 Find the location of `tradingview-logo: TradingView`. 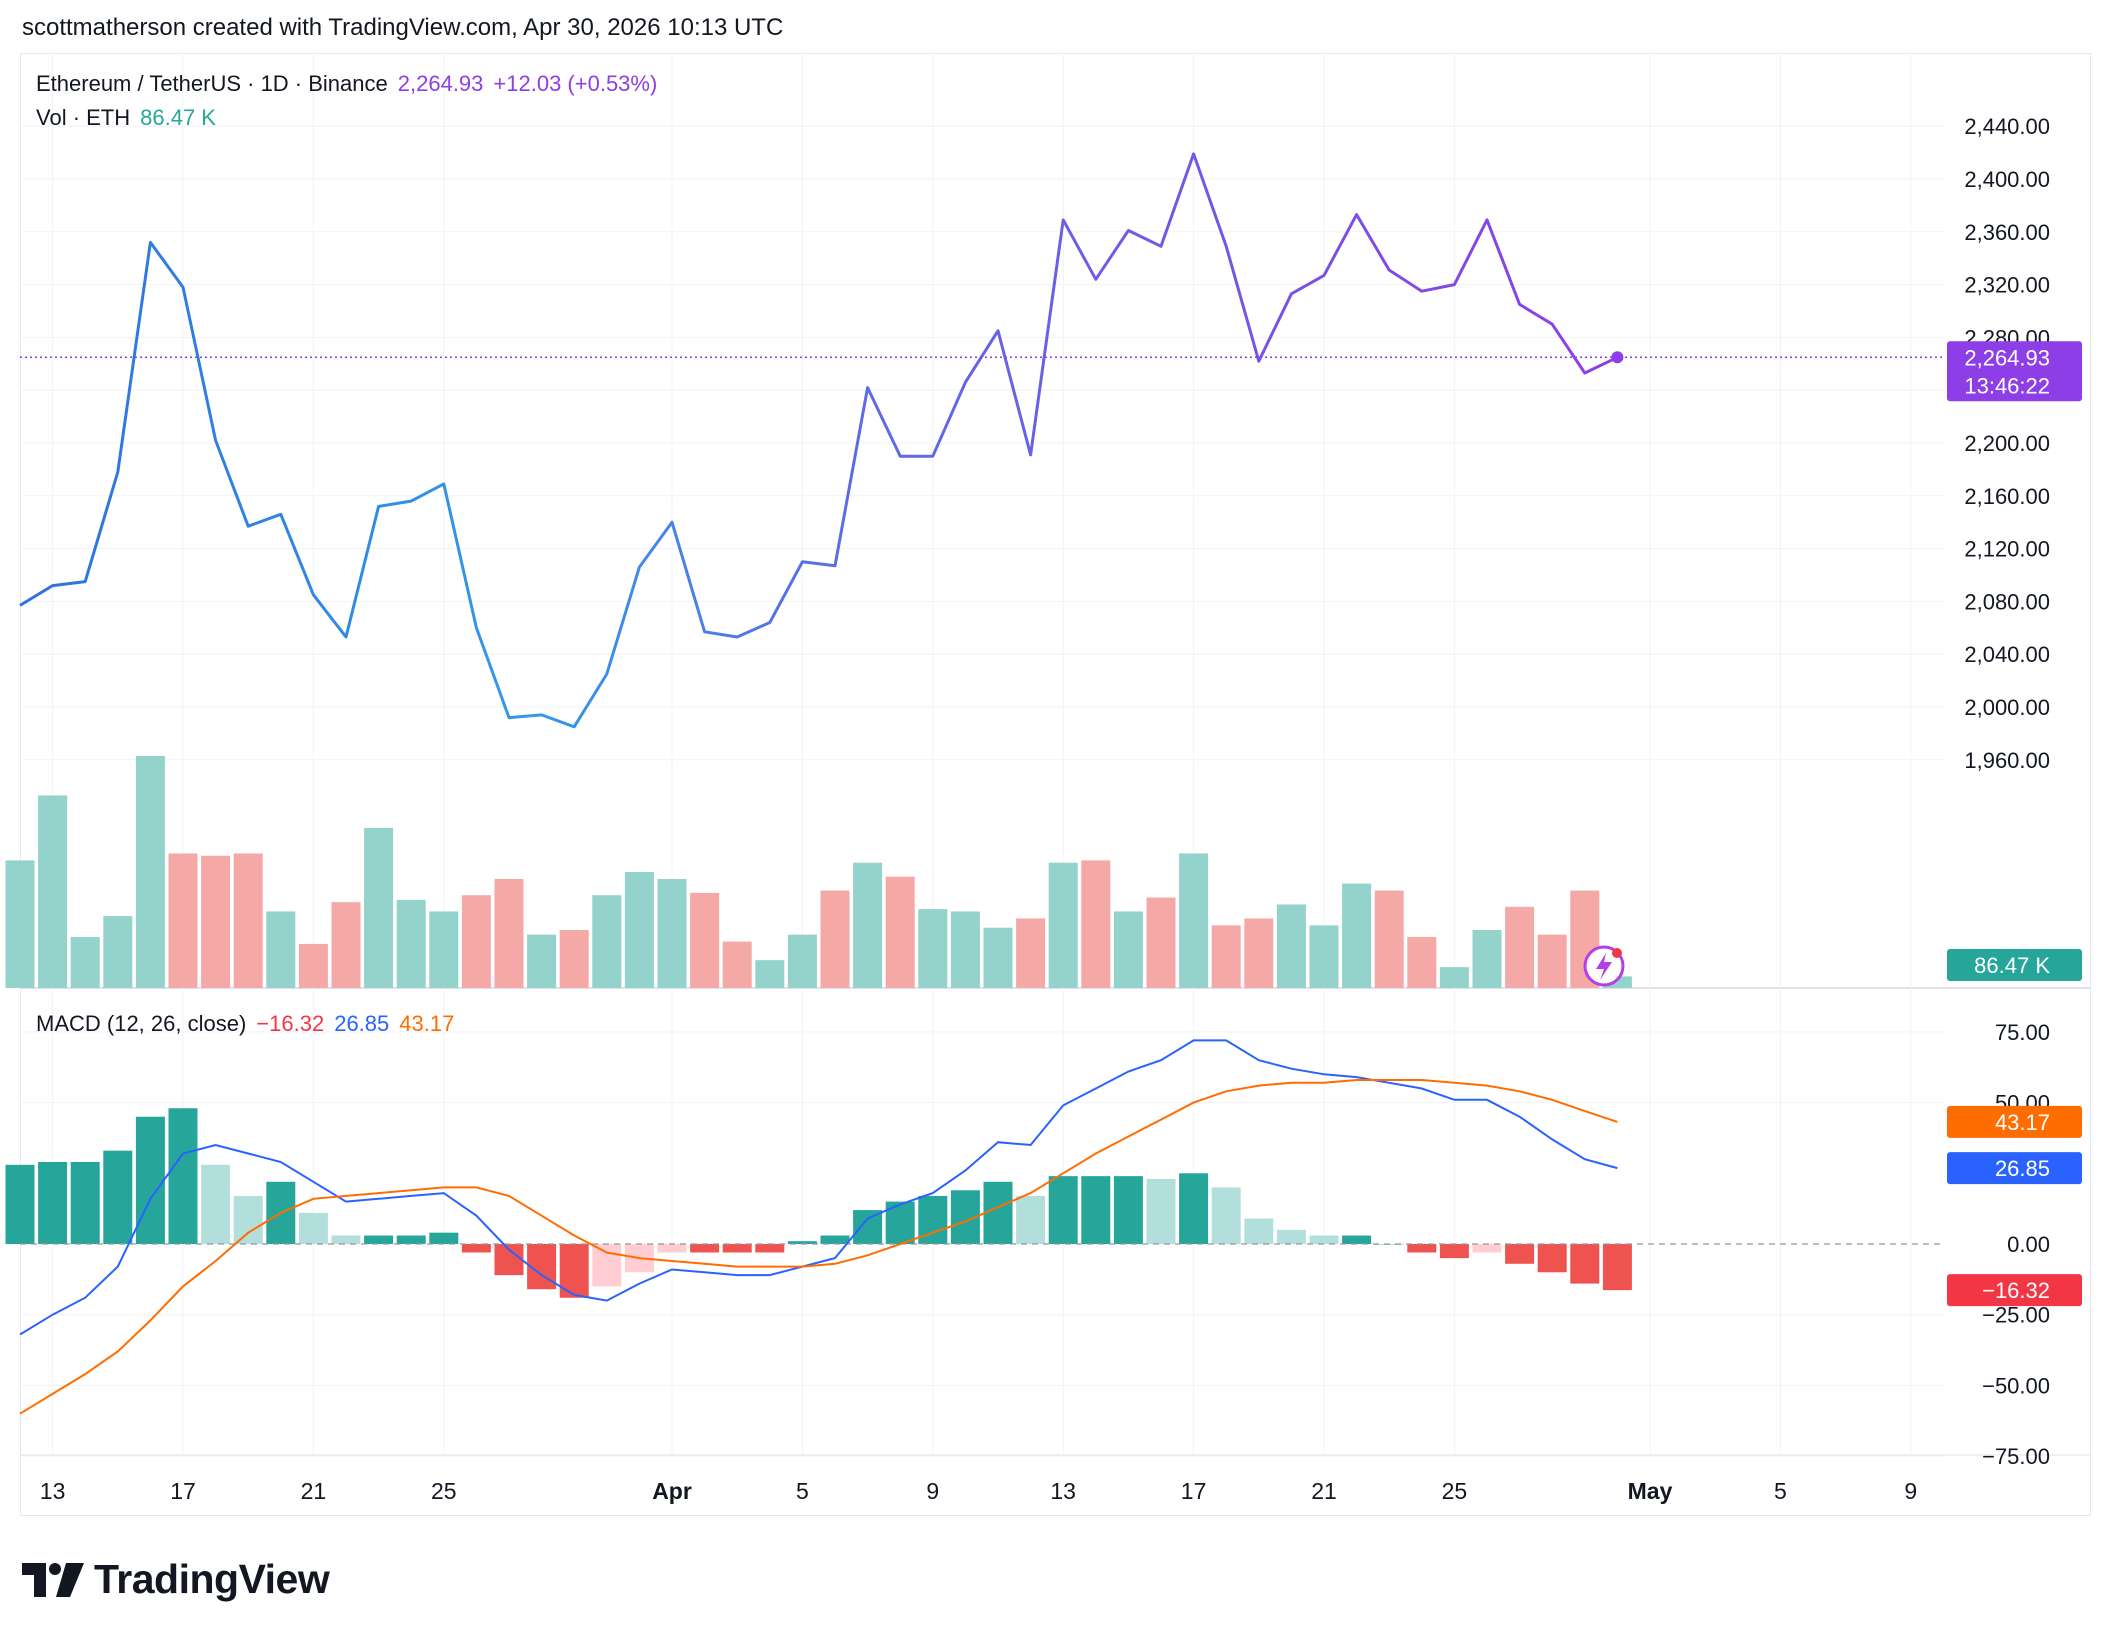

tradingview-logo: TradingView is located at coordinates (176, 1579).